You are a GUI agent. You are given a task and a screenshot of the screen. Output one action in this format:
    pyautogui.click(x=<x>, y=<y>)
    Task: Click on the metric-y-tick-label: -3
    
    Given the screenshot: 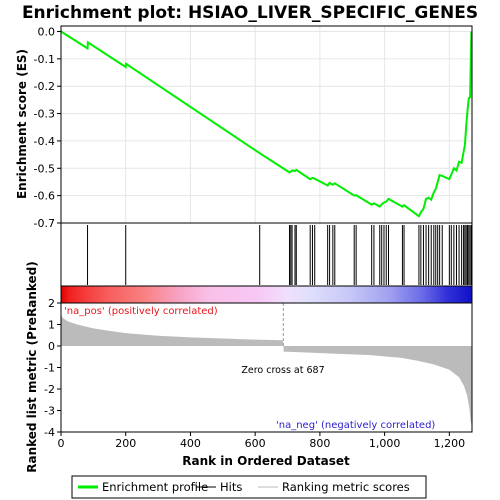 What is the action you would take?
    pyautogui.click(x=49, y=411)
    